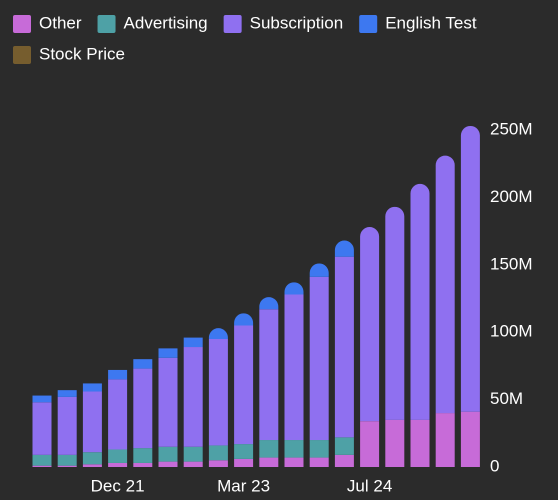 This screenshot has width=558, height=500. I want to click on x-tick-label: Mar 23, so click(243, 485).